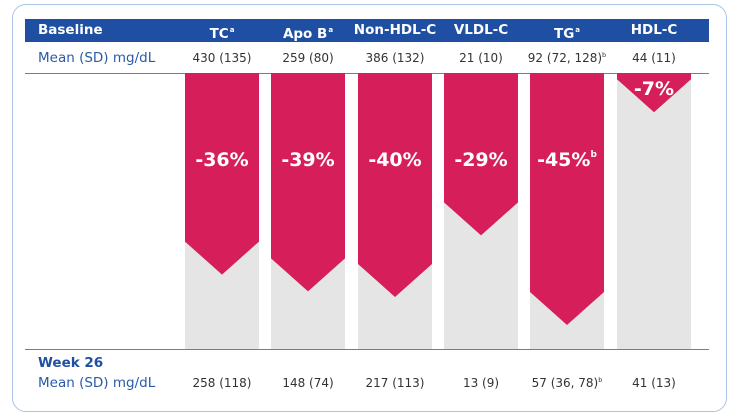  What do you see at coordinates (654, 58) in the screenshot?
I see `baseline-value: 44 (11)` at bounding box center [654, 58].